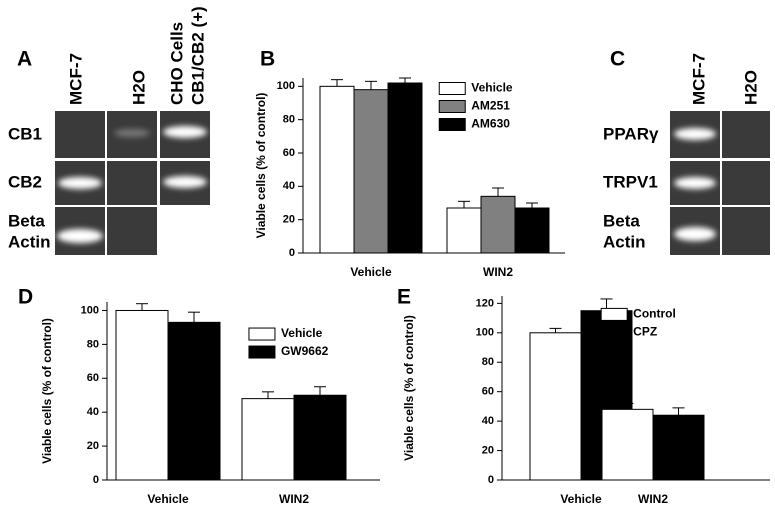  I want to click on lane-label: CHO Cells, so click(176, 63).